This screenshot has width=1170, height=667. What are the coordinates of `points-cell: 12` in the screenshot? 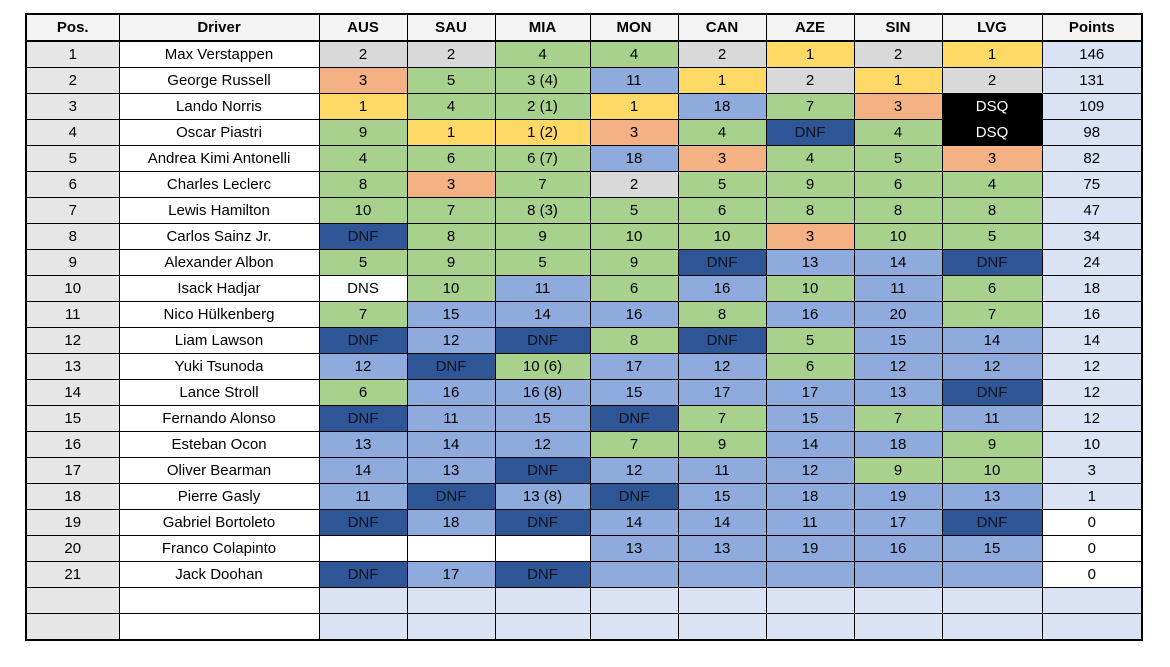 It's located at (1092, 366).